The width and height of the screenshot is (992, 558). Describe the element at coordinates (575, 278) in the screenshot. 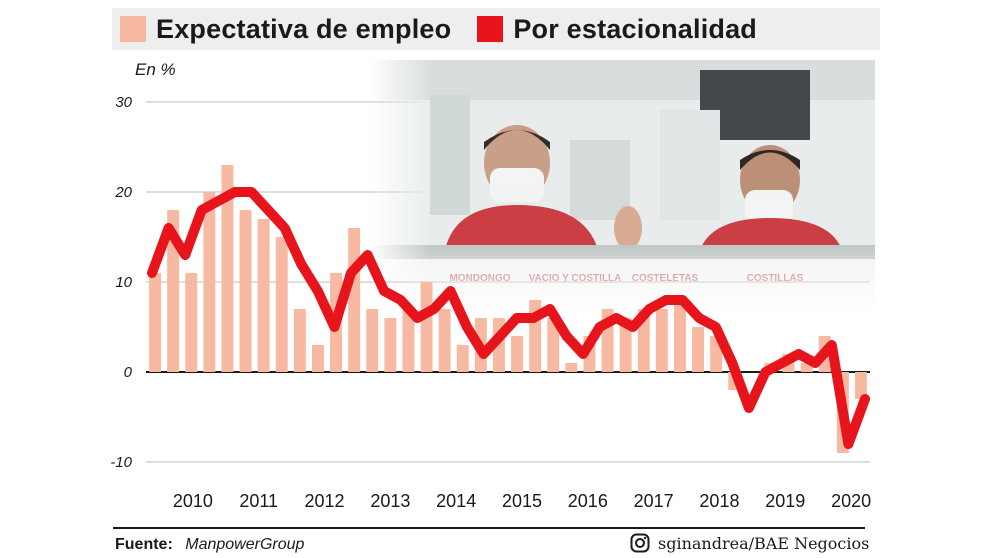

I see `photo-sign-text: VACIO Y COSTILLA` at that location.